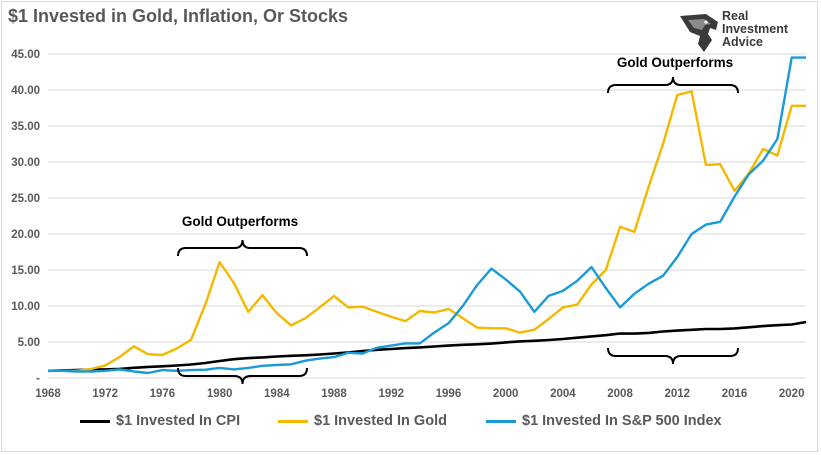 This screenshot has width=821, height=455. I want to click on y-tick-label: 10.00, so click(25, 307).